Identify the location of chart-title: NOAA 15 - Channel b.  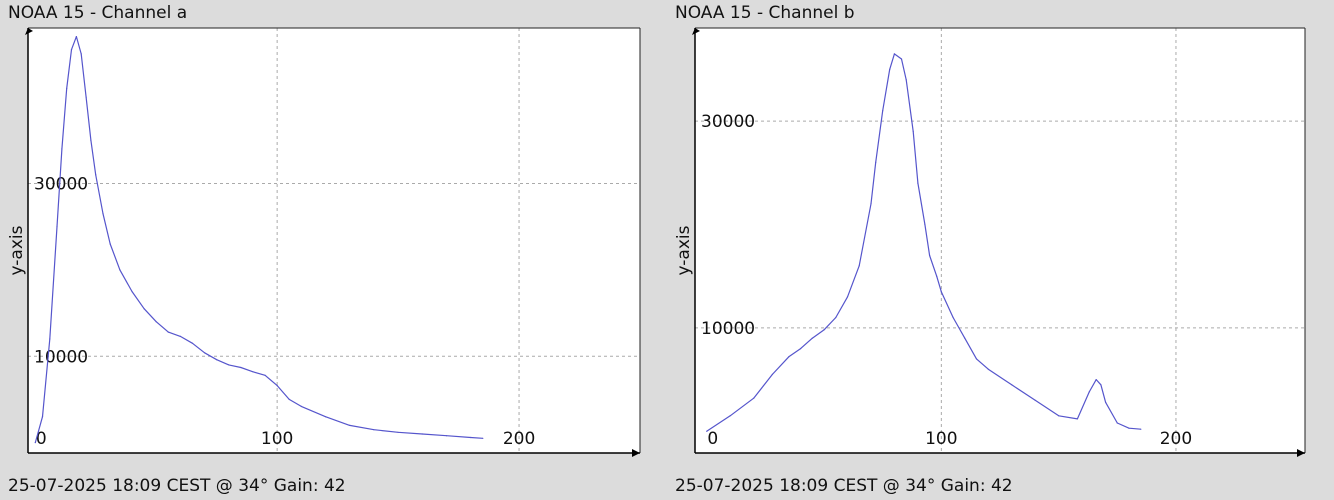
(765, 13).